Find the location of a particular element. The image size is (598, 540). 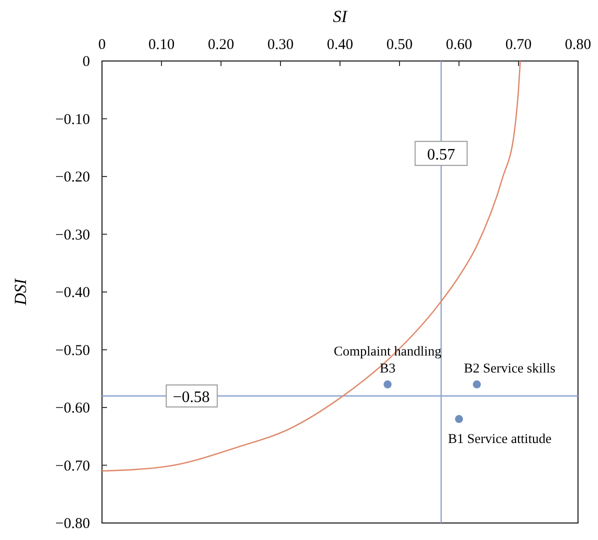

annotation: B1 Service attitude is located at coordinates (500, 438).